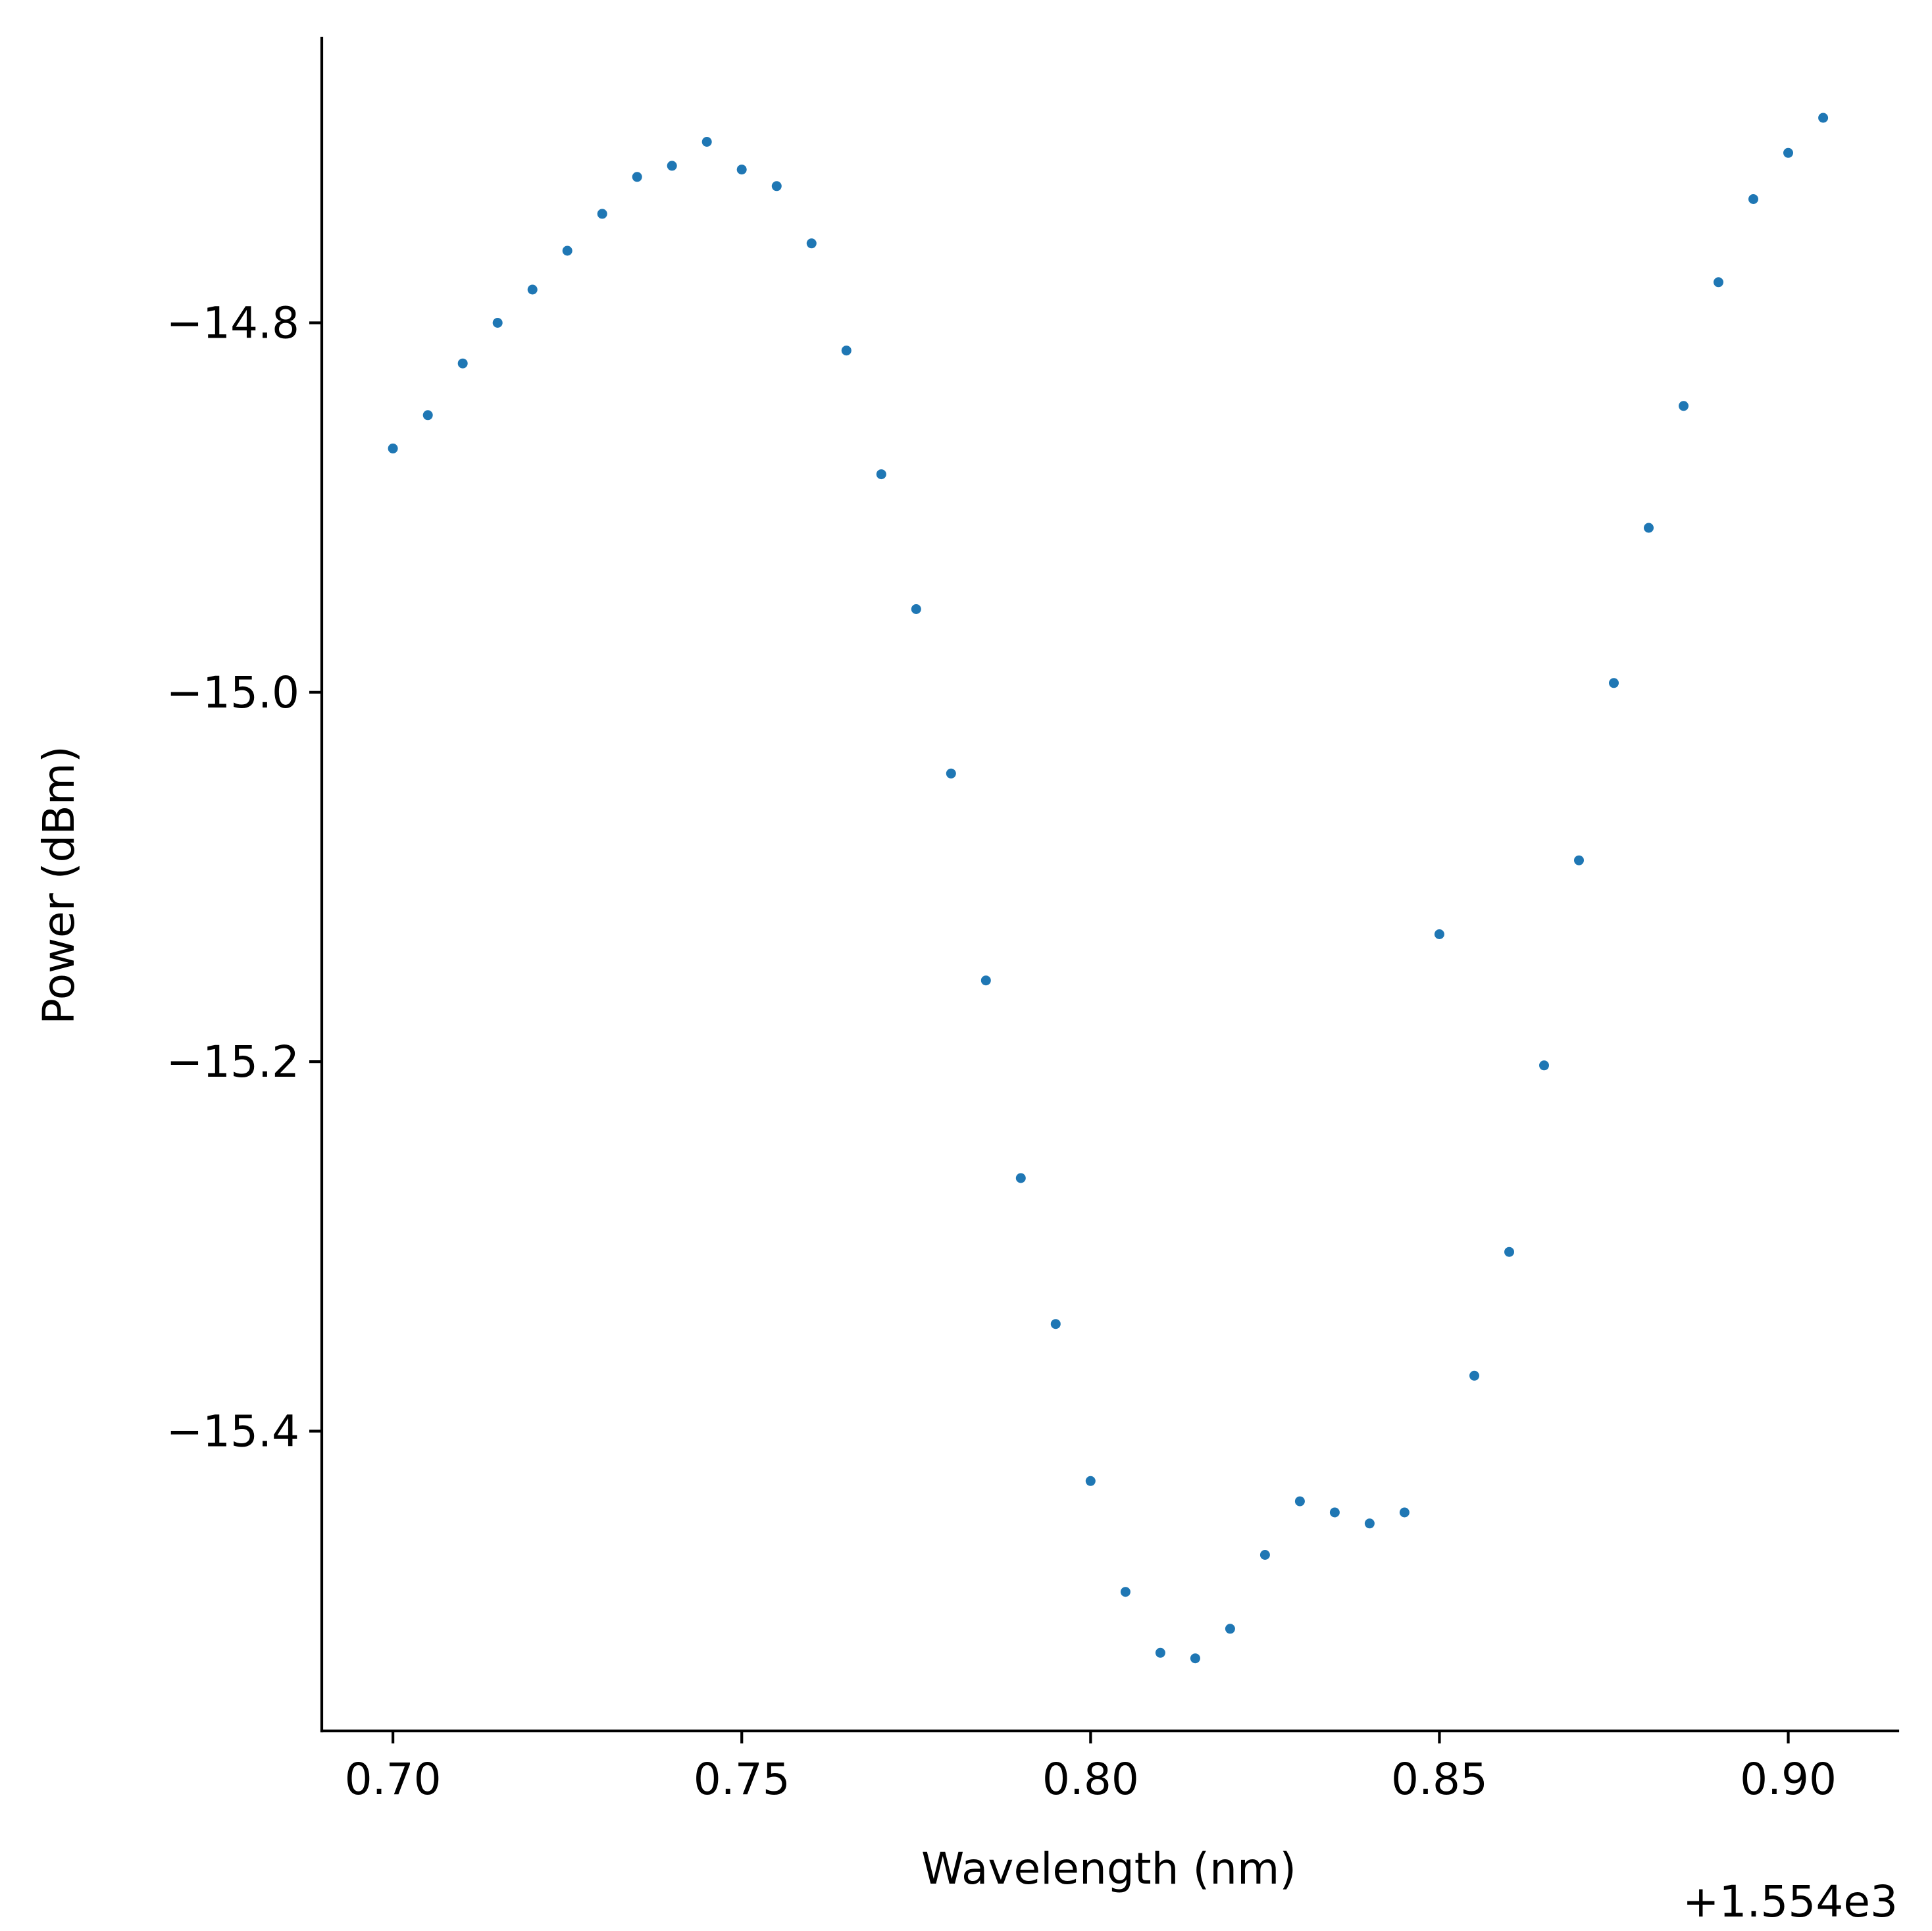  What do you see at coordinates (244, 877) in the screenshot?
I see `y-axis-ticks: −15.4 −15.2 −15.0 −14.8` at bounding box center [244, 877].